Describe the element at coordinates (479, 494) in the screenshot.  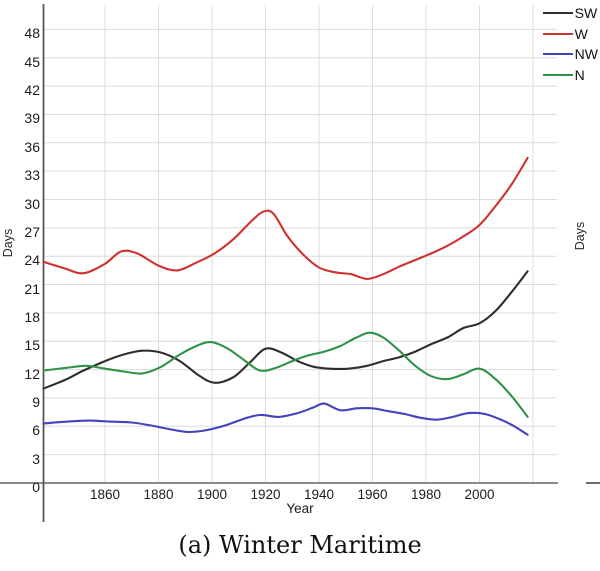
I see `x-tick-label-2000: 2000` at that location.